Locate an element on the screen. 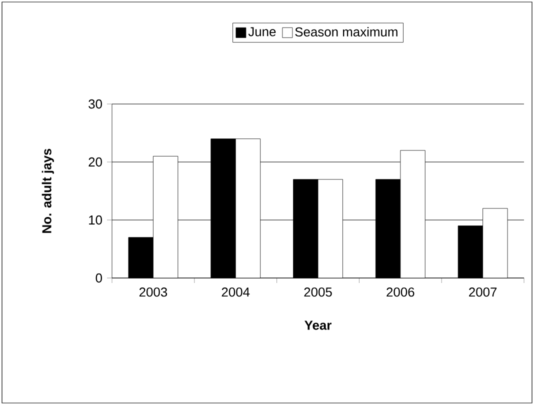  legend-label: Season maximum is located at coordinates (346, 31).